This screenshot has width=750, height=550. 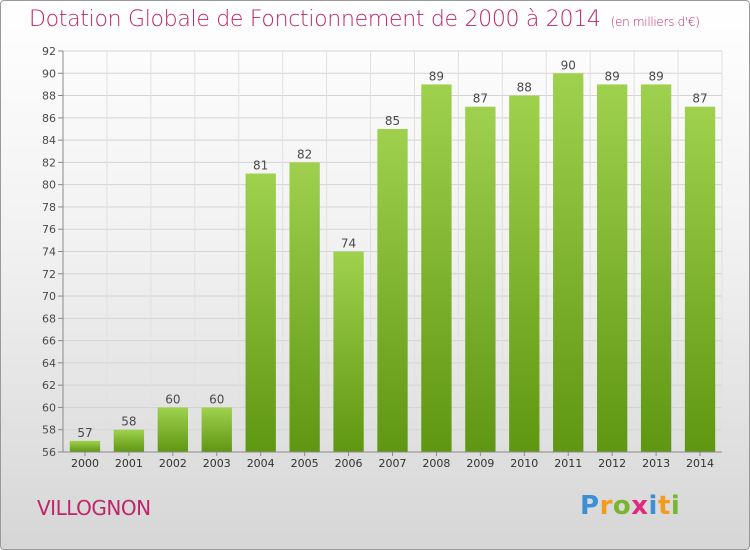 I want to click on y-tick-label: 58, so click(x=49, y=430).